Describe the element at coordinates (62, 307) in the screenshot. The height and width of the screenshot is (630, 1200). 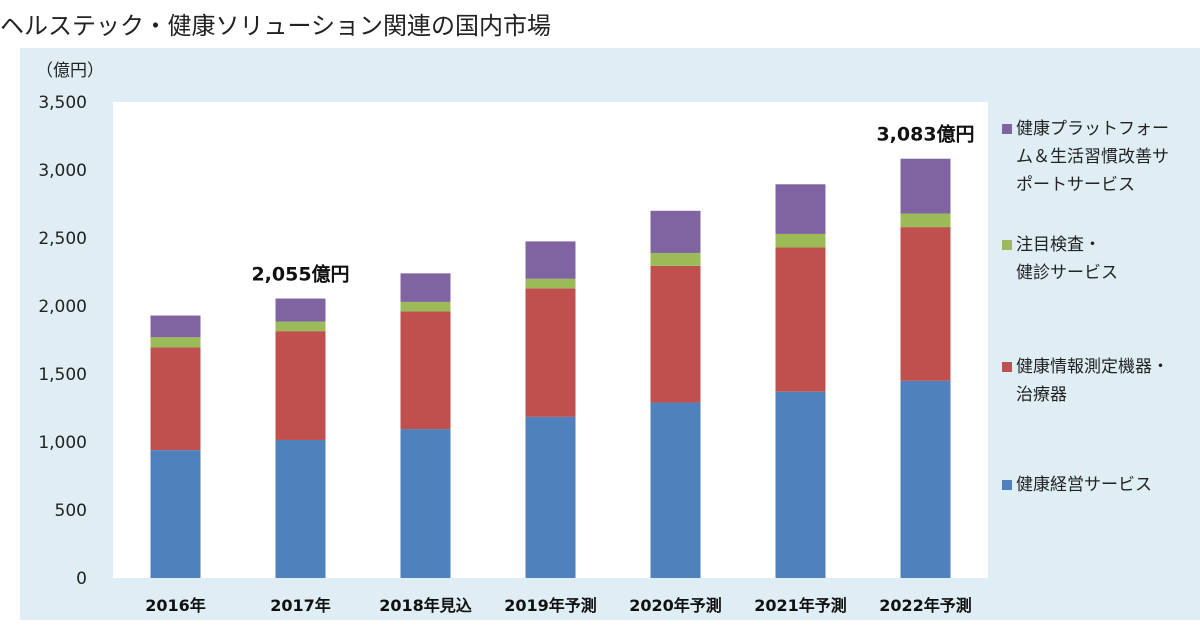
I see `y-tick-label: 2,000` at that location.